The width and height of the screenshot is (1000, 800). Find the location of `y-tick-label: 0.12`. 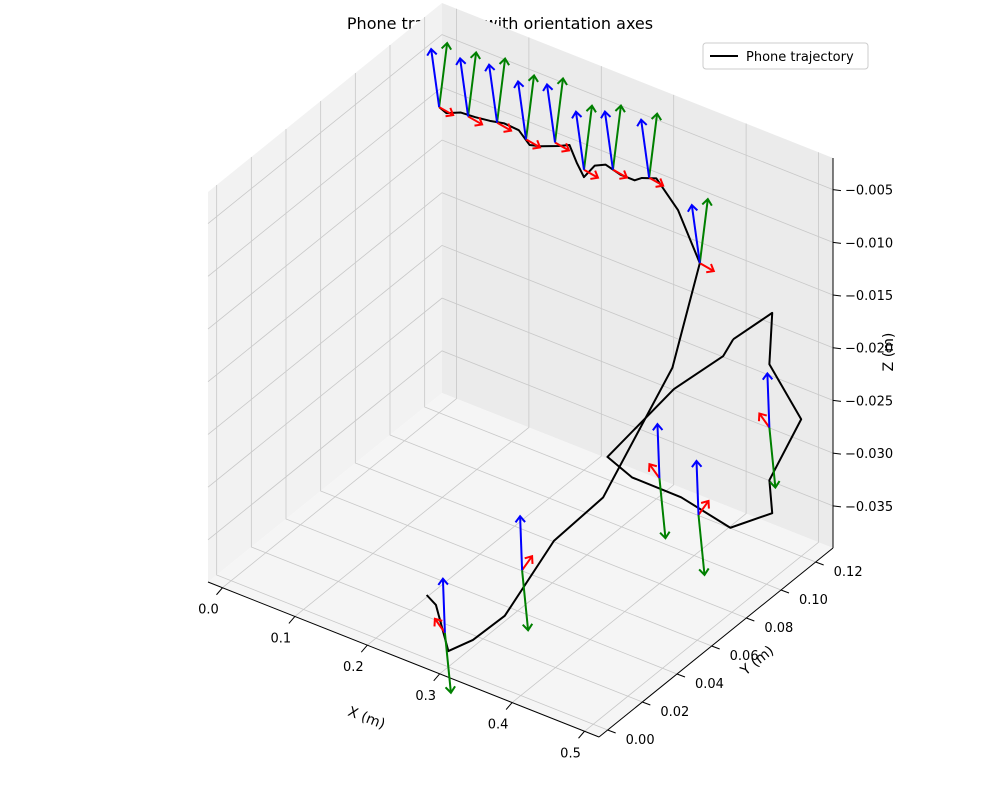

y-tick-label: 0.12 is located at coordinates (848, 572).